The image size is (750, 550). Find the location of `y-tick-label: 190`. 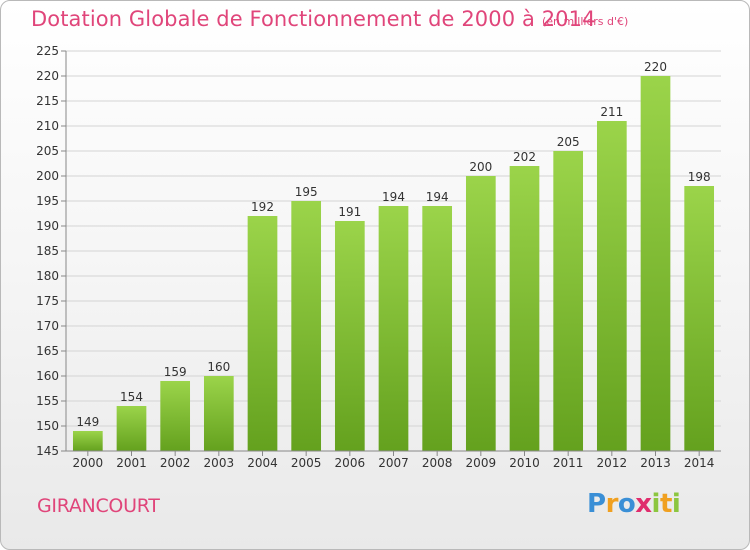

y-tick-label: 190 is located at coordinates (47, 226).